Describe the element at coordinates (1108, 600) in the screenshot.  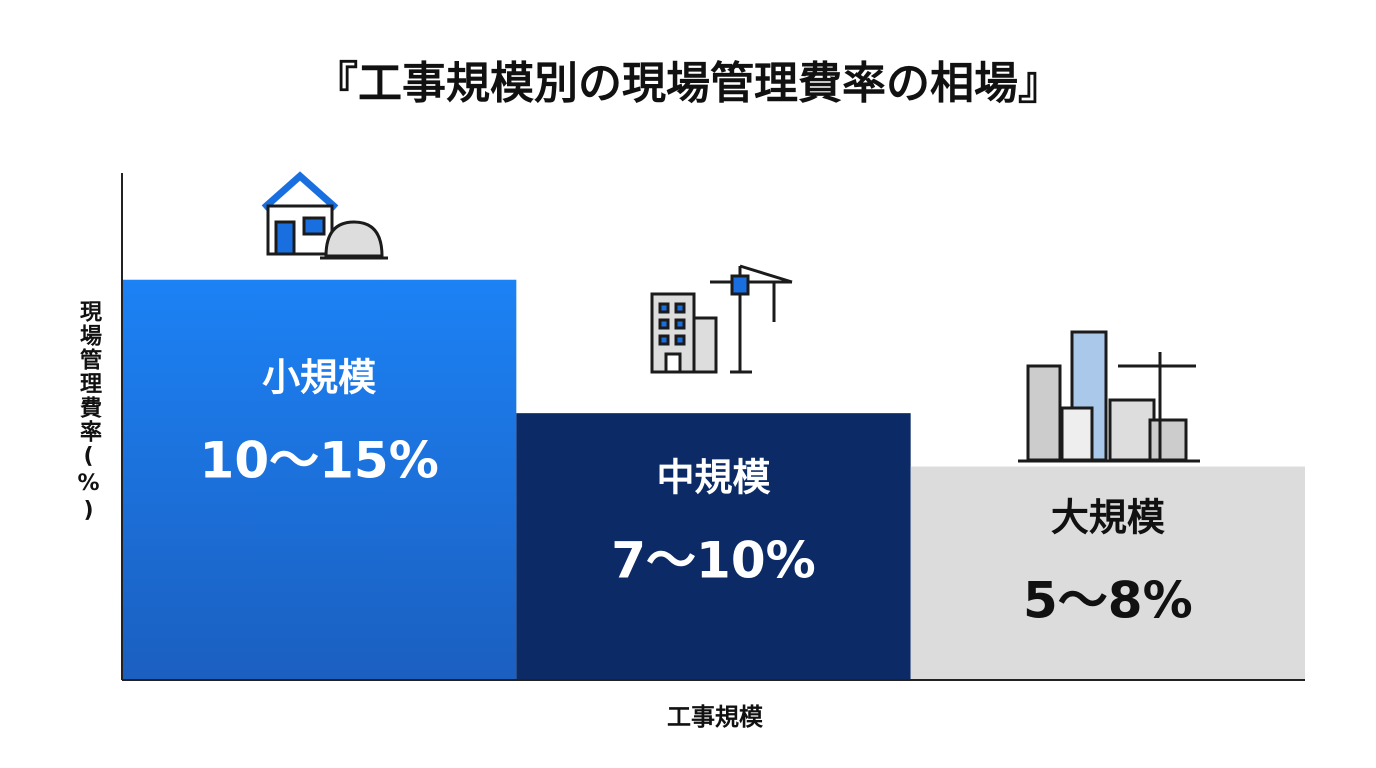
I see `value-label: 5〜8%` at that location.